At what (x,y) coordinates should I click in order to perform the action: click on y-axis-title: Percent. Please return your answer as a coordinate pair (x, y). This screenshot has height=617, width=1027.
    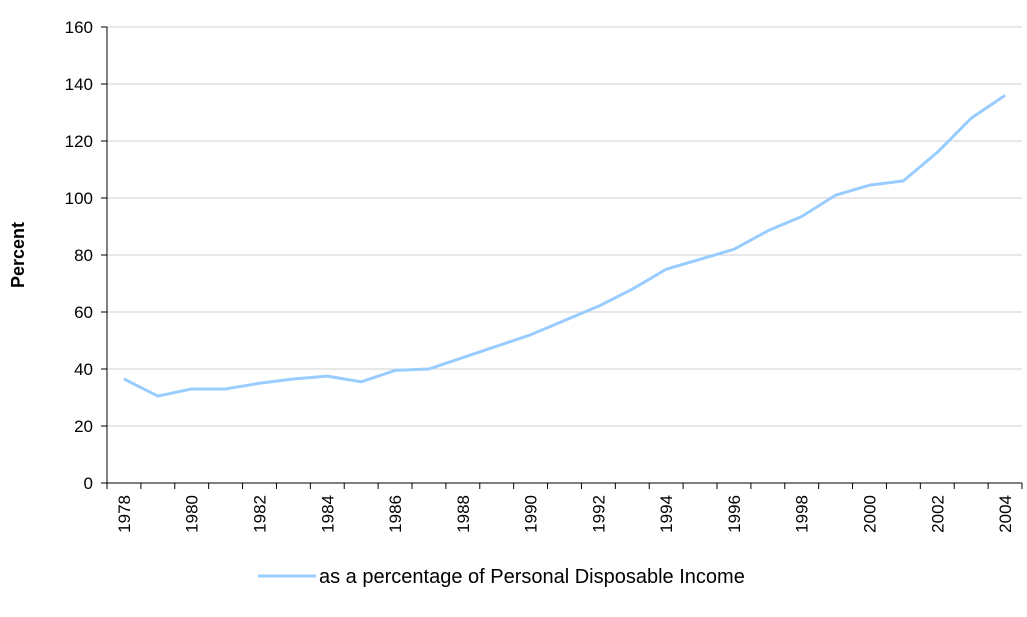
    Looking at the image, I should click on (18, 255).